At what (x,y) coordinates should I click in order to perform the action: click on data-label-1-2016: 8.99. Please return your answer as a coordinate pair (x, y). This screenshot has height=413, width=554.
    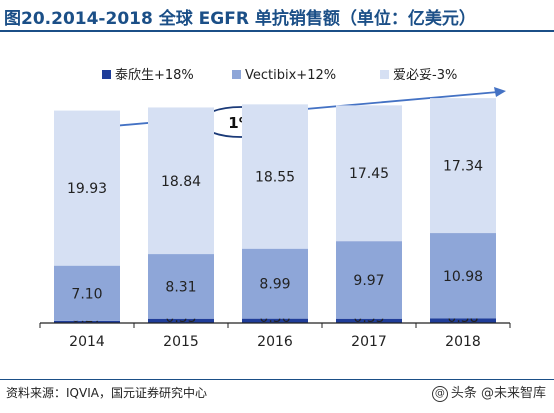
    Looking at the image, I should click on (274, 285).